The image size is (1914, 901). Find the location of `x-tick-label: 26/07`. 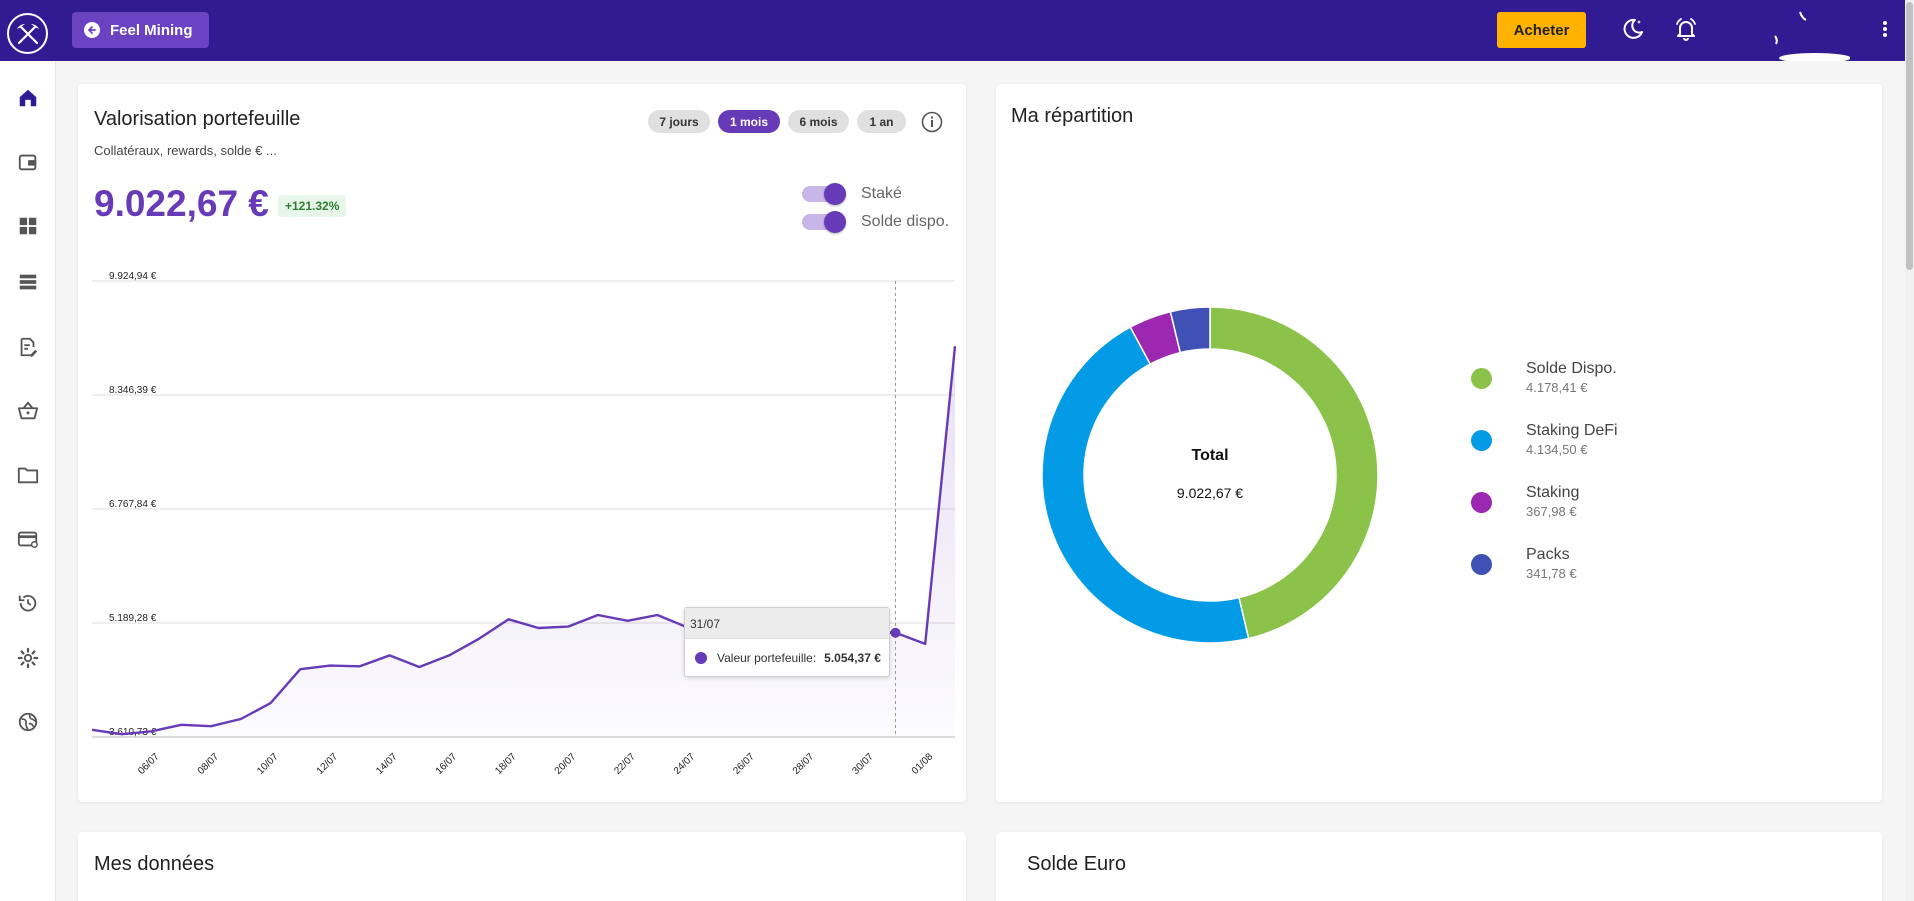

x-tick-label: 26/07 is located at coordinates (744, 764).